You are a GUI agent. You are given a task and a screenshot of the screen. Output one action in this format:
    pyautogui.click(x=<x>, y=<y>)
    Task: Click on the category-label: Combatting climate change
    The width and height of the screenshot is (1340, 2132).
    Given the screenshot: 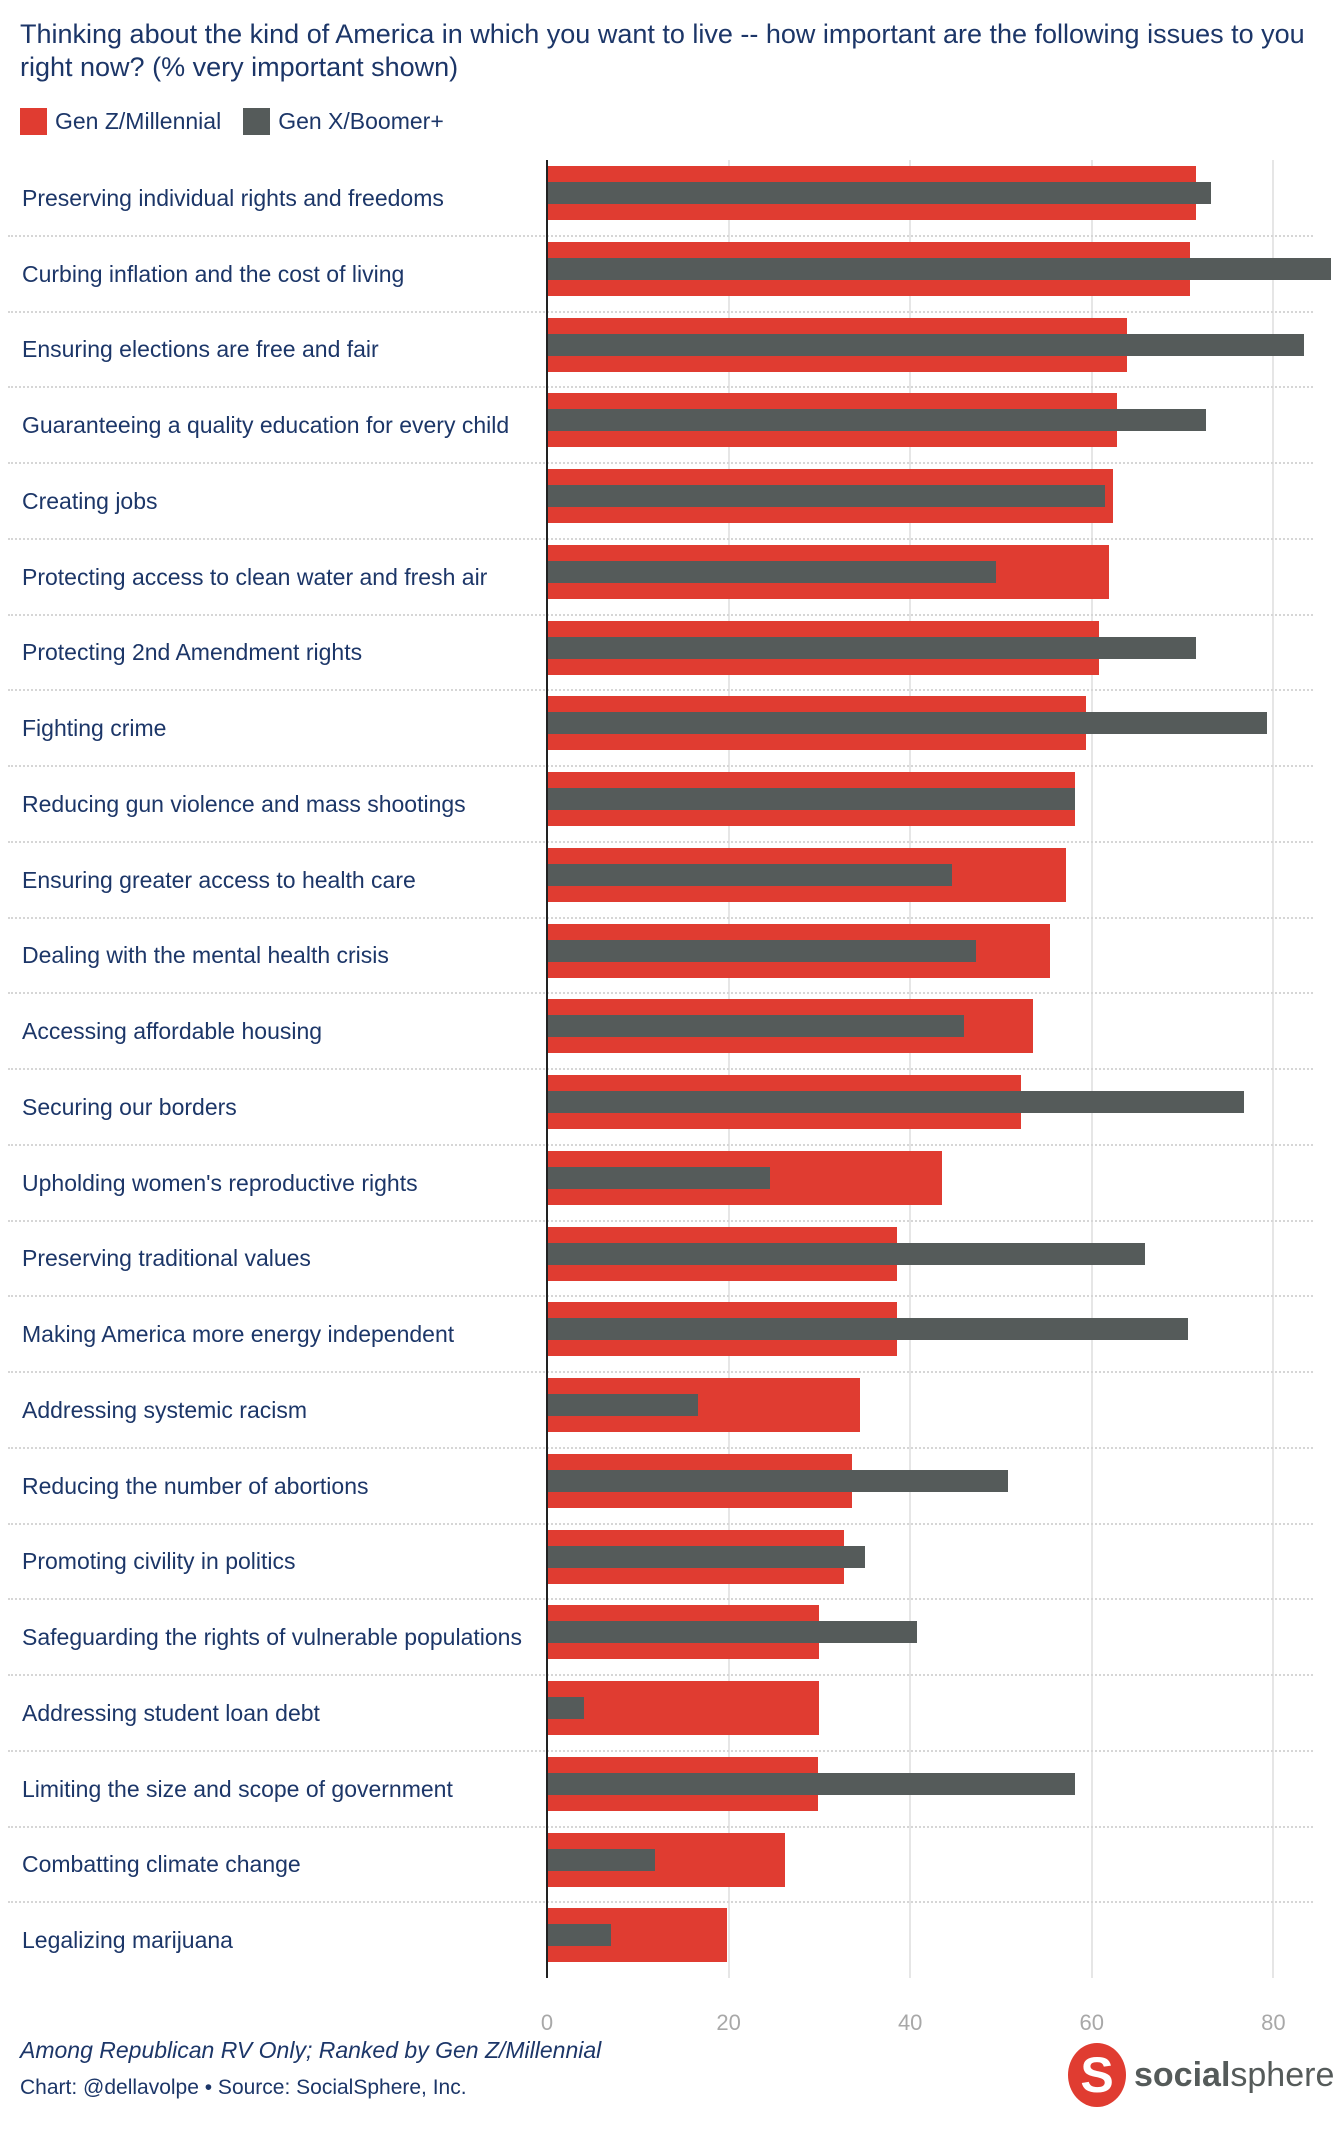 What is the action you would take?
    pyautogui.click(x=161, y=1864)
    